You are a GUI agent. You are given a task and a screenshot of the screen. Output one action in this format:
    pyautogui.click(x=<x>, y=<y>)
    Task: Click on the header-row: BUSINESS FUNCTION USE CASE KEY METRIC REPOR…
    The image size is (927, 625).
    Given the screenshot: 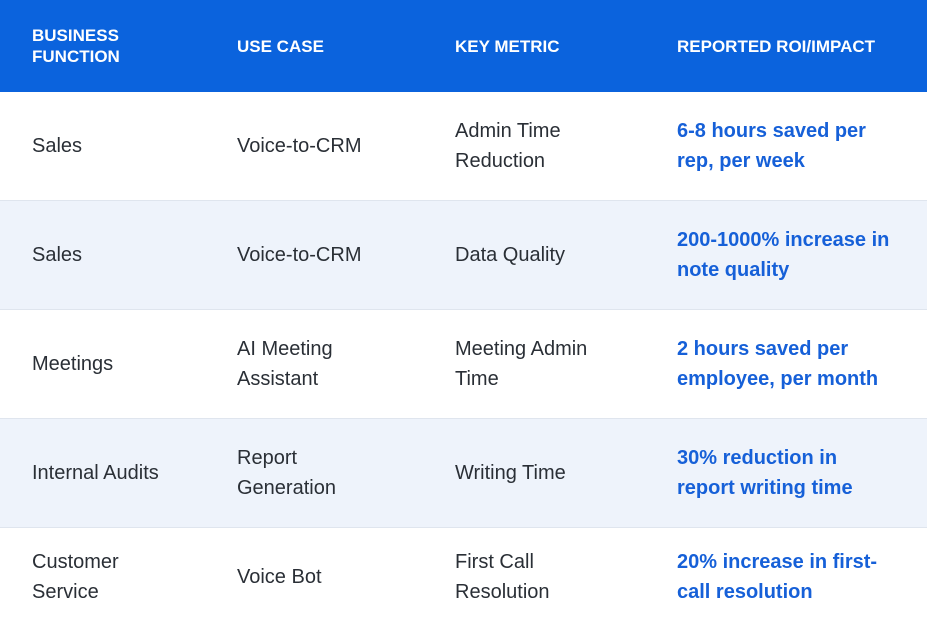 What is the action you would take?
    pyautogui.click(x=463, y=46)
    